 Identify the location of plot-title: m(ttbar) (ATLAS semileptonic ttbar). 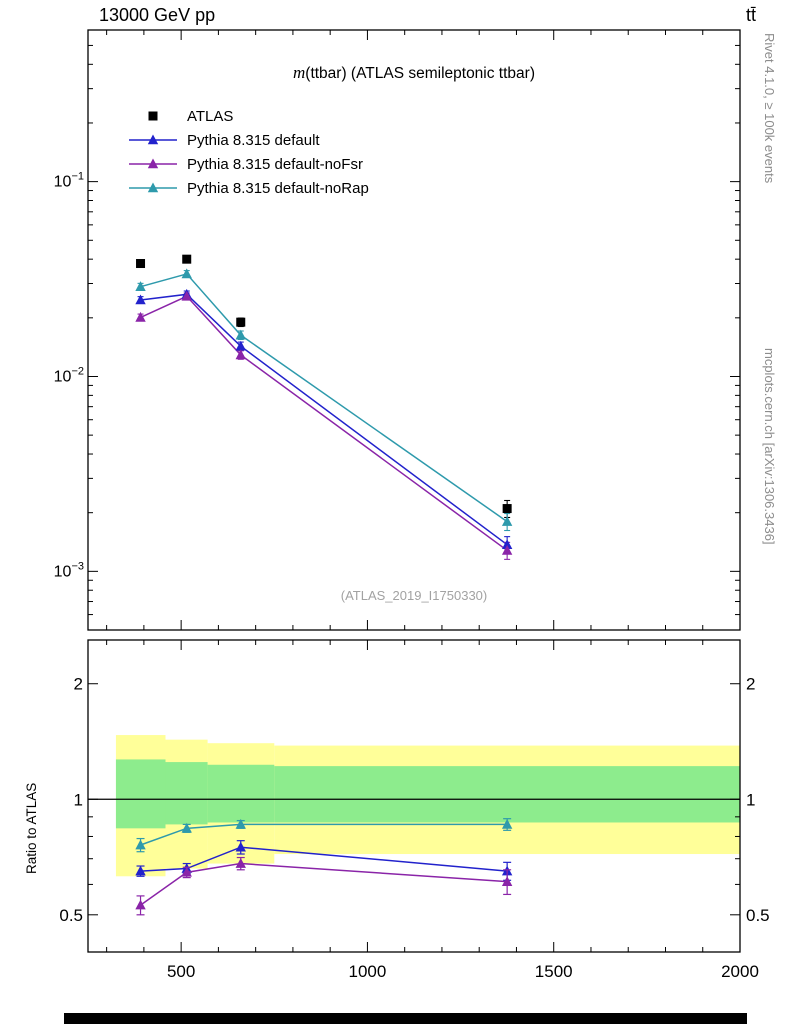
(414, 73).